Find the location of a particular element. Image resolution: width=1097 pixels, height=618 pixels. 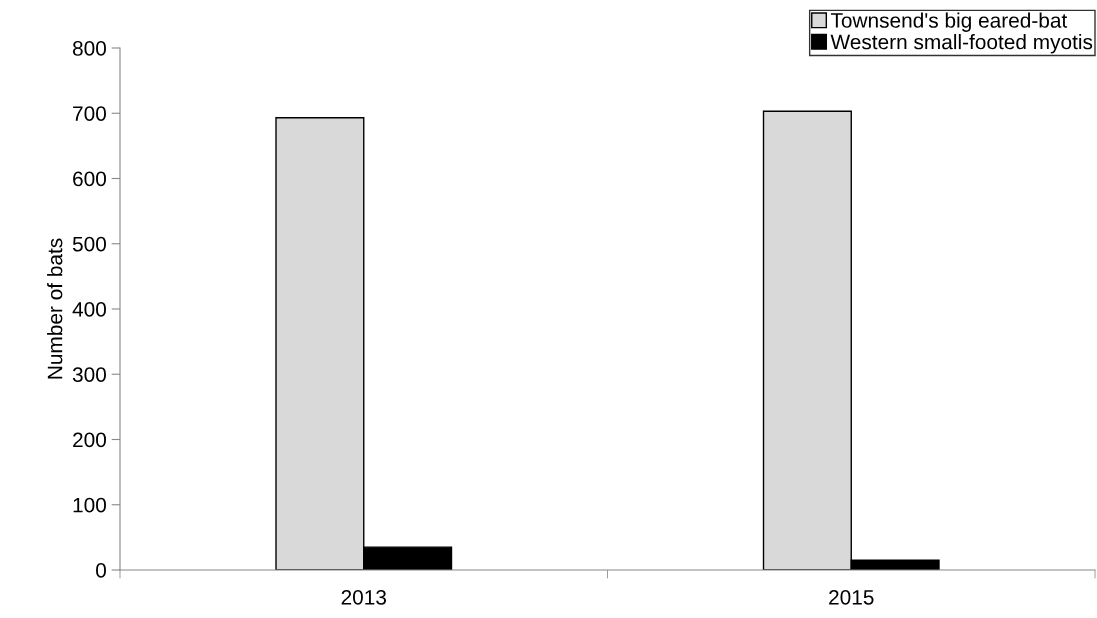

legend-label: Townsend's big eared-bat is located at coordinates (949, 22).